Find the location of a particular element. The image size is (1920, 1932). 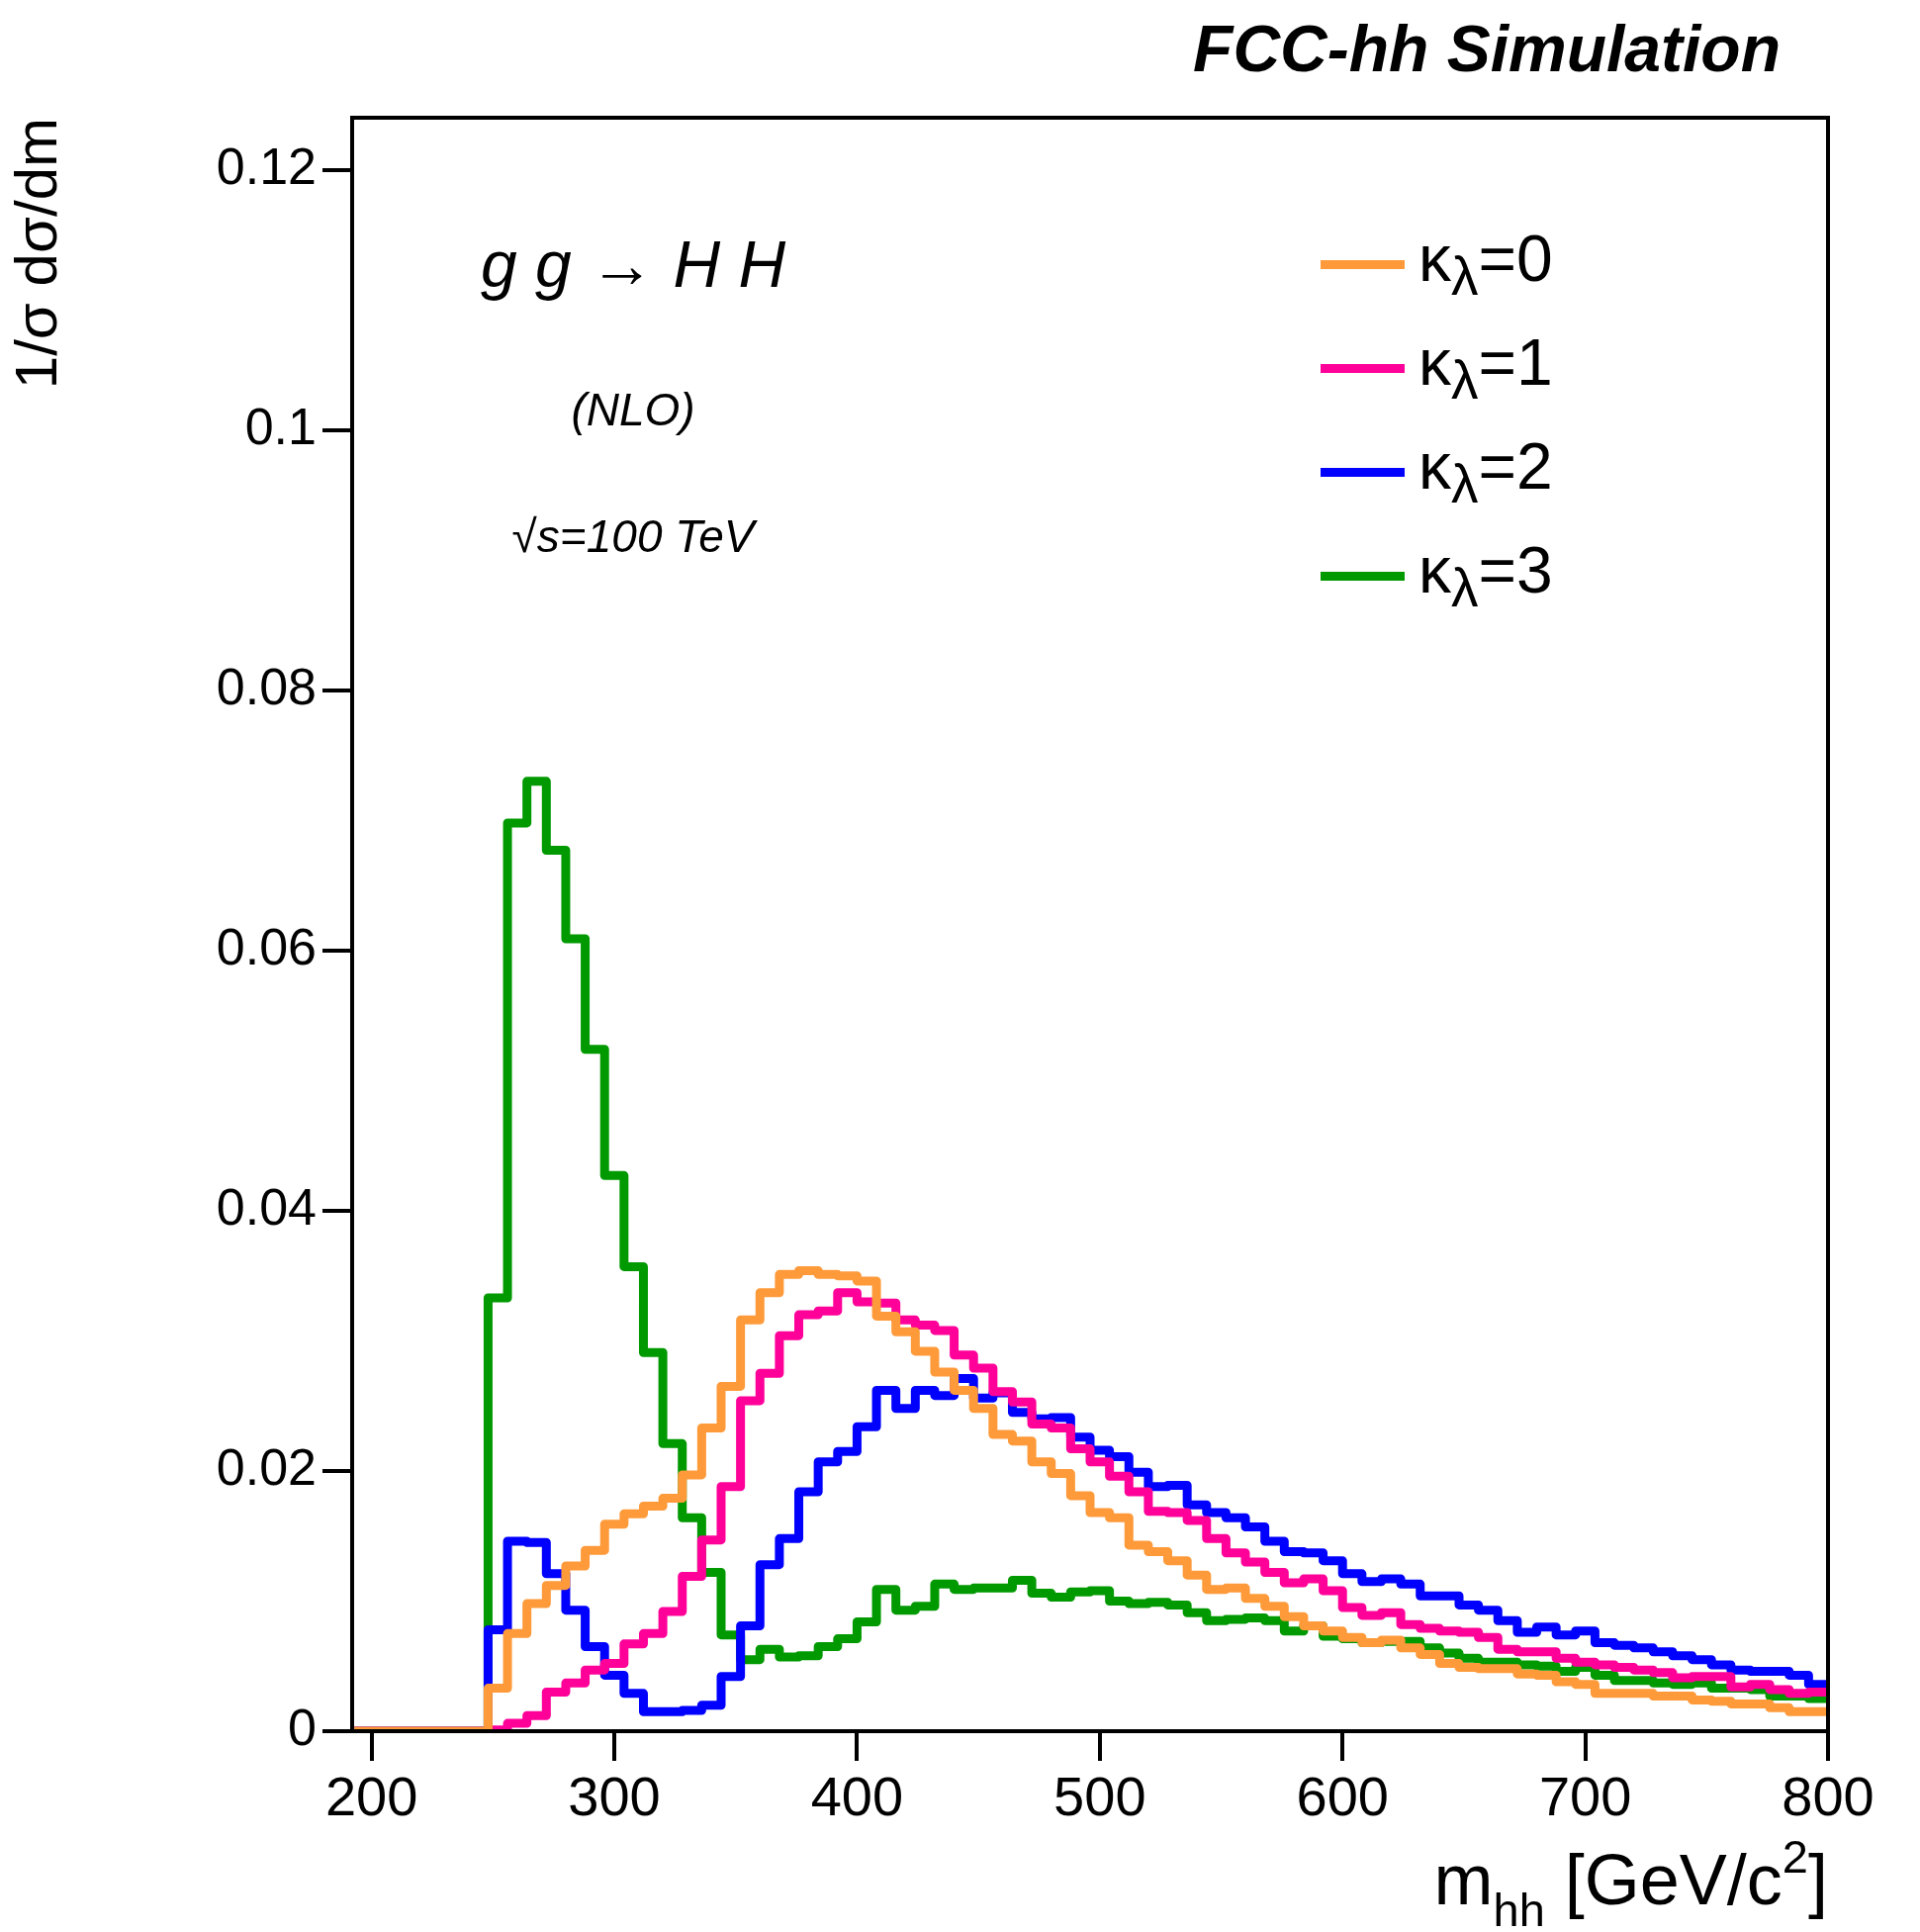

x-tick-label: 500 is located at coordinates (1100, 1796).